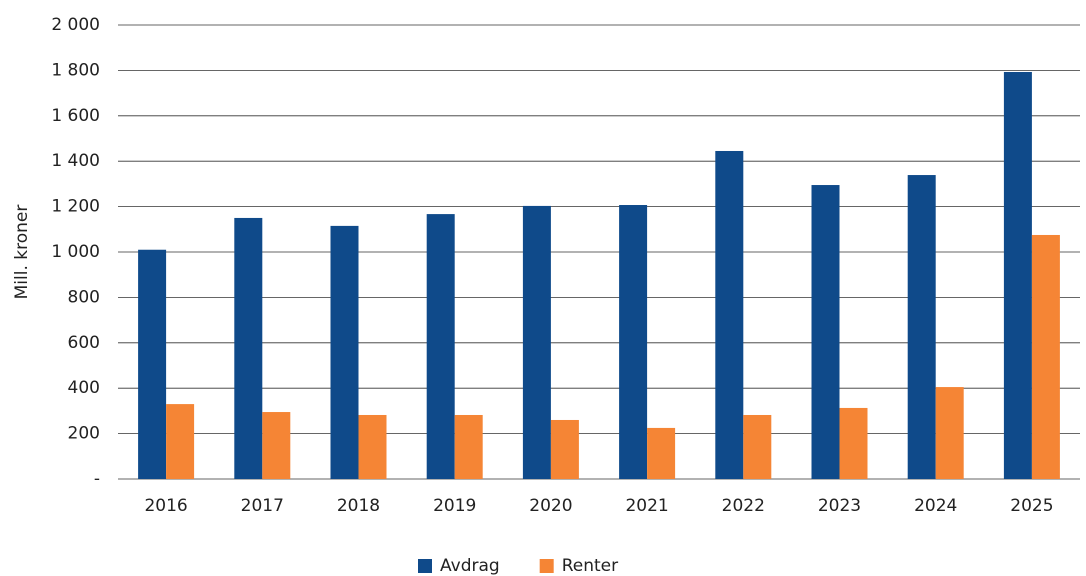 Image resolution: width=1086 pixels, height=576 pixels. I want to click on y-tick-label: 400, so click(84, 388).